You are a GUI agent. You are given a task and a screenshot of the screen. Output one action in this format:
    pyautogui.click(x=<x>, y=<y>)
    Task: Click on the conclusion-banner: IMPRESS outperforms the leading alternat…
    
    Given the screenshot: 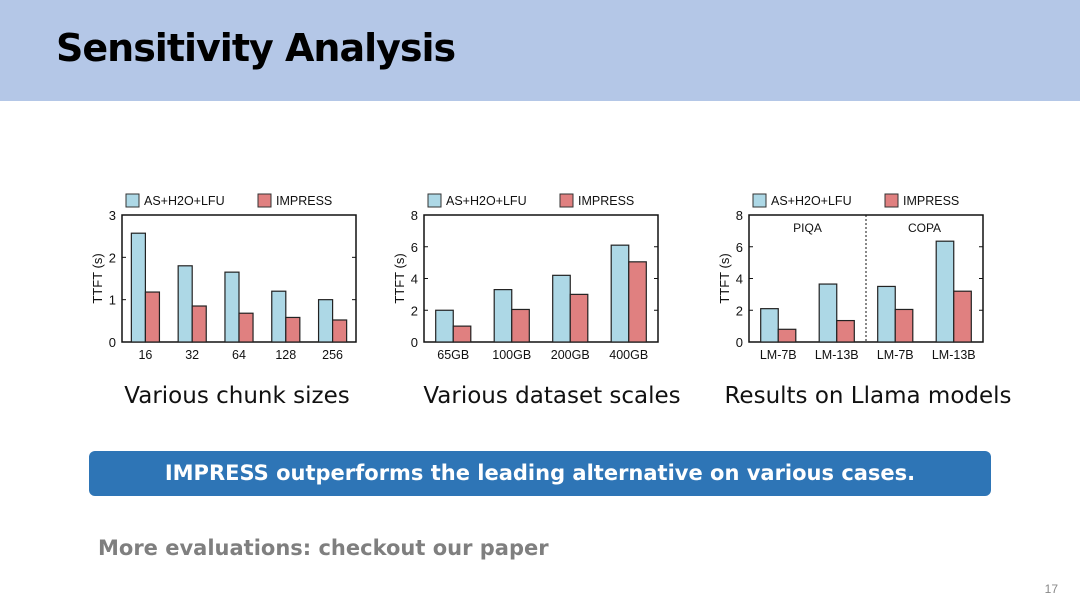 What is the action you would take?
    pyautogui.click(x=540, y=473)
    